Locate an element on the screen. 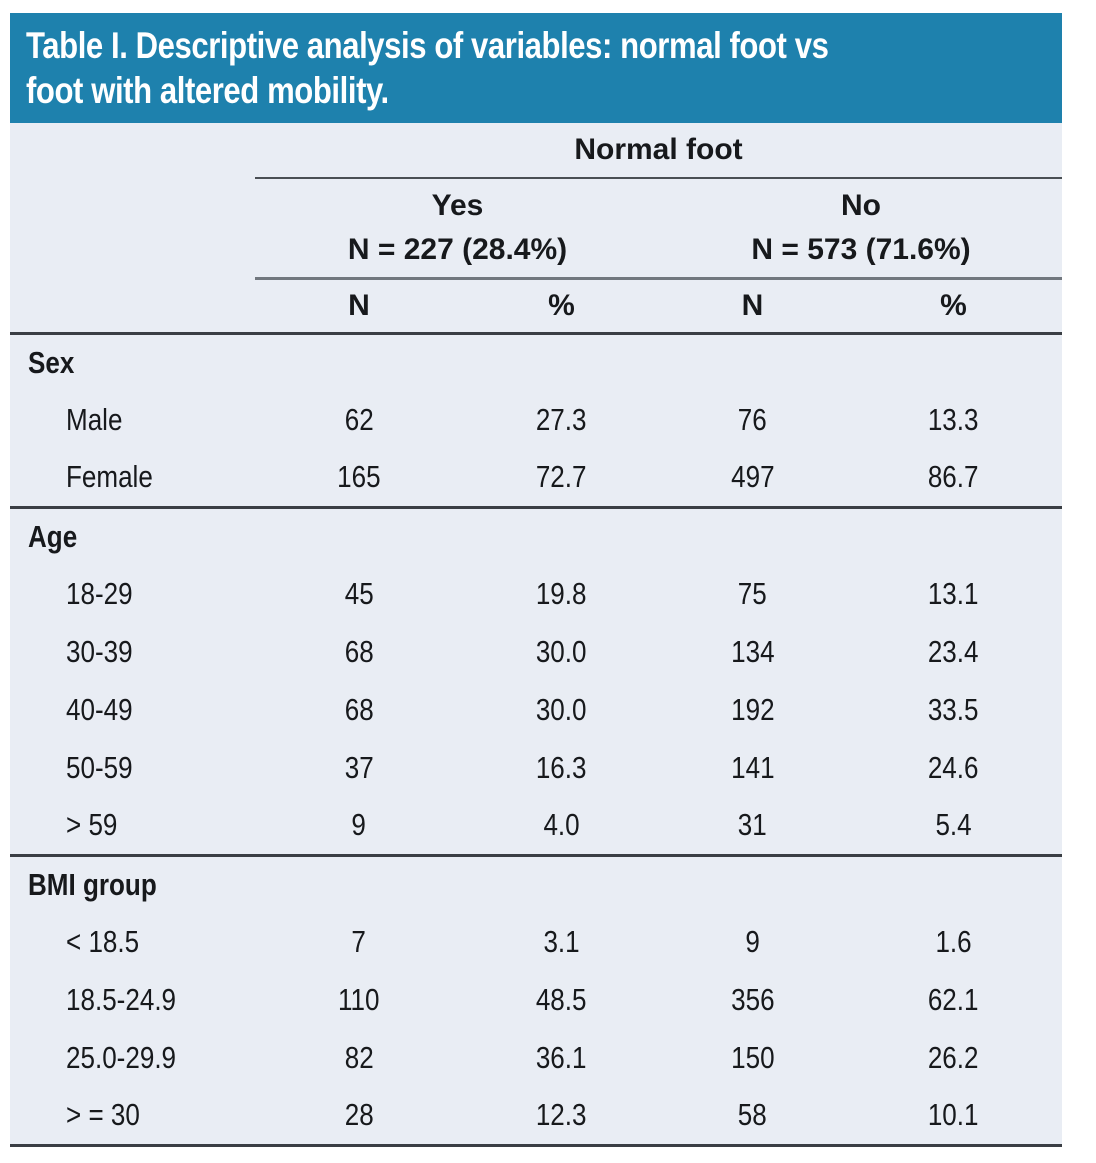  normal-foot-header: Normal foot is located at coordinates (658, 149).